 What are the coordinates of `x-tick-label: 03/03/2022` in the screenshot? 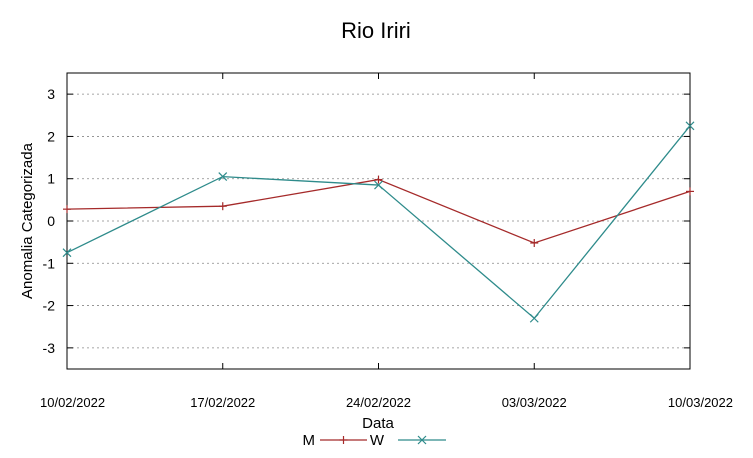 It's located at (534, 402).